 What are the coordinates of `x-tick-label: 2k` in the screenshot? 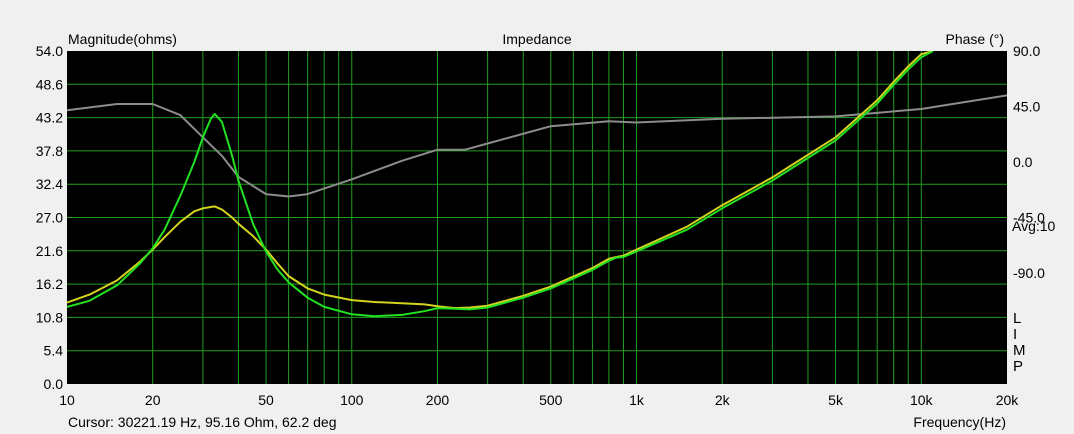 It's located at (723, 400).